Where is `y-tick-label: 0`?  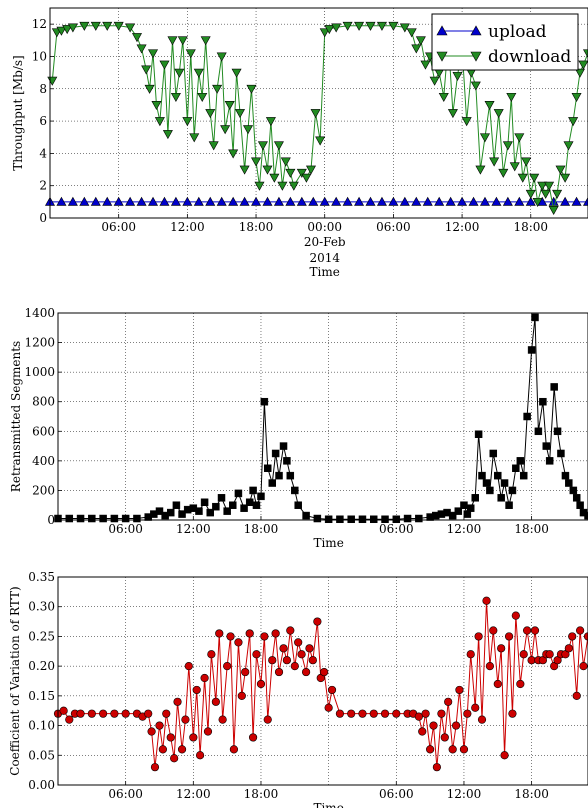 y-tick-label: 0 is located at coordinates (51, 520).